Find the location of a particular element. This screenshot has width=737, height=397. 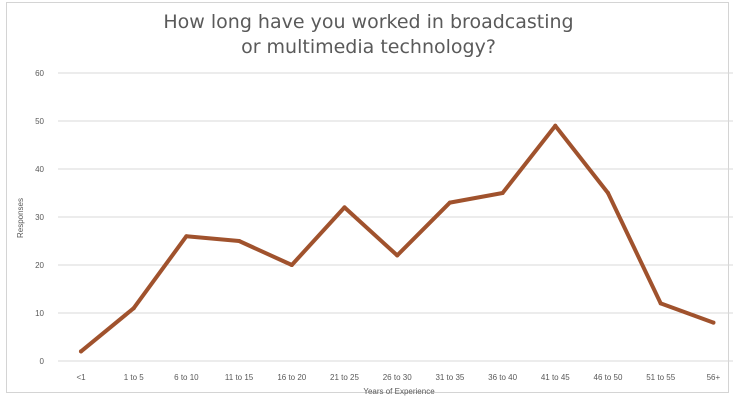

y-tick-label: 30 is located at coordinates (39, 217).